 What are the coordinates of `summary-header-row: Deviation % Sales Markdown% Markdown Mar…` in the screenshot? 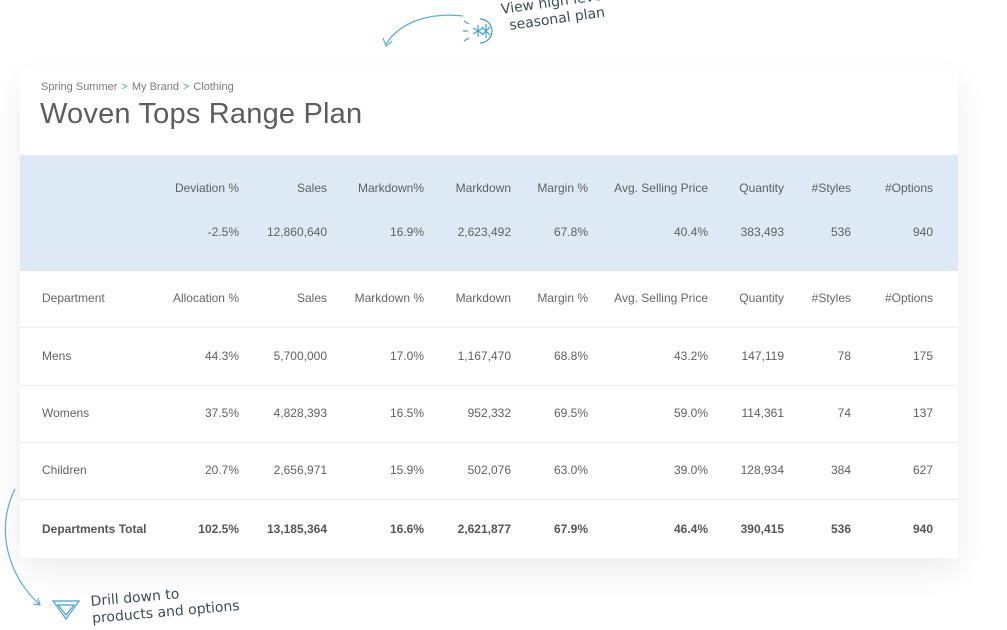 It's located at (489, 191).